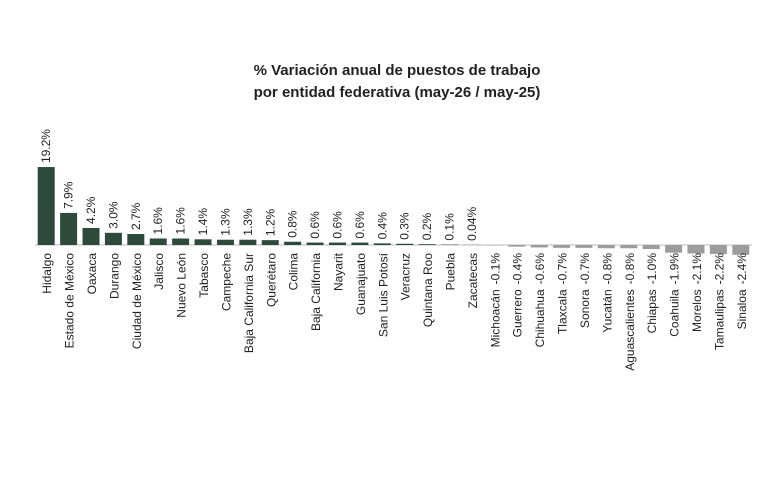 Image resolution: width=768 pixels, height=495 pixels. Describe the element at coordinates (316, 292) in the screenshot. I see `x-tick-label: Baja California` at that location.